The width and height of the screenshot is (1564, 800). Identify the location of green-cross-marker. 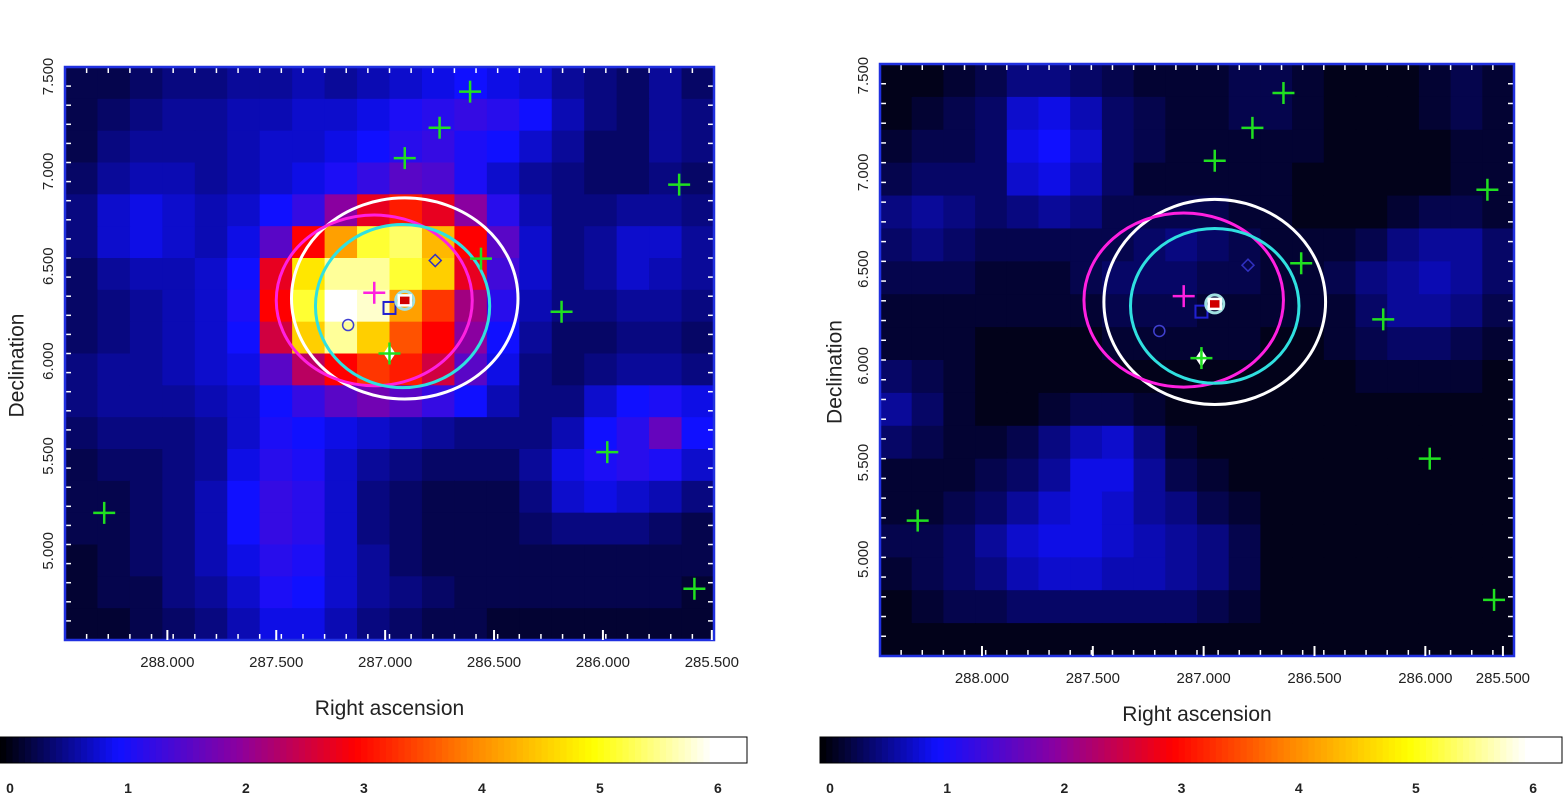
(694, 588).